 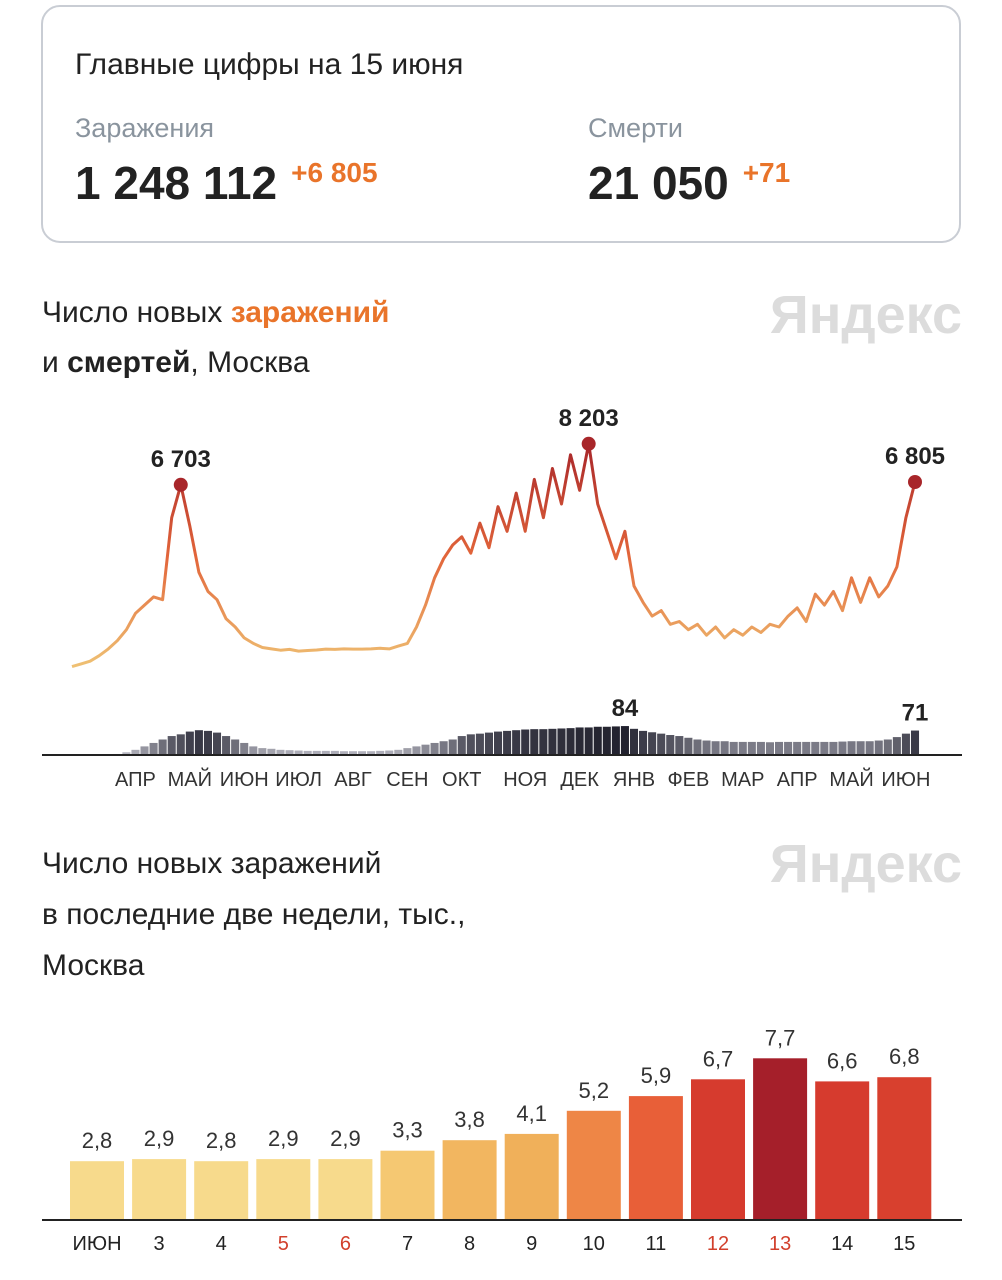 What do you see at coordinates (176, 183) in the screenshot?
I see `stat-value: 1 248 112` at bounding box center [176, 183].